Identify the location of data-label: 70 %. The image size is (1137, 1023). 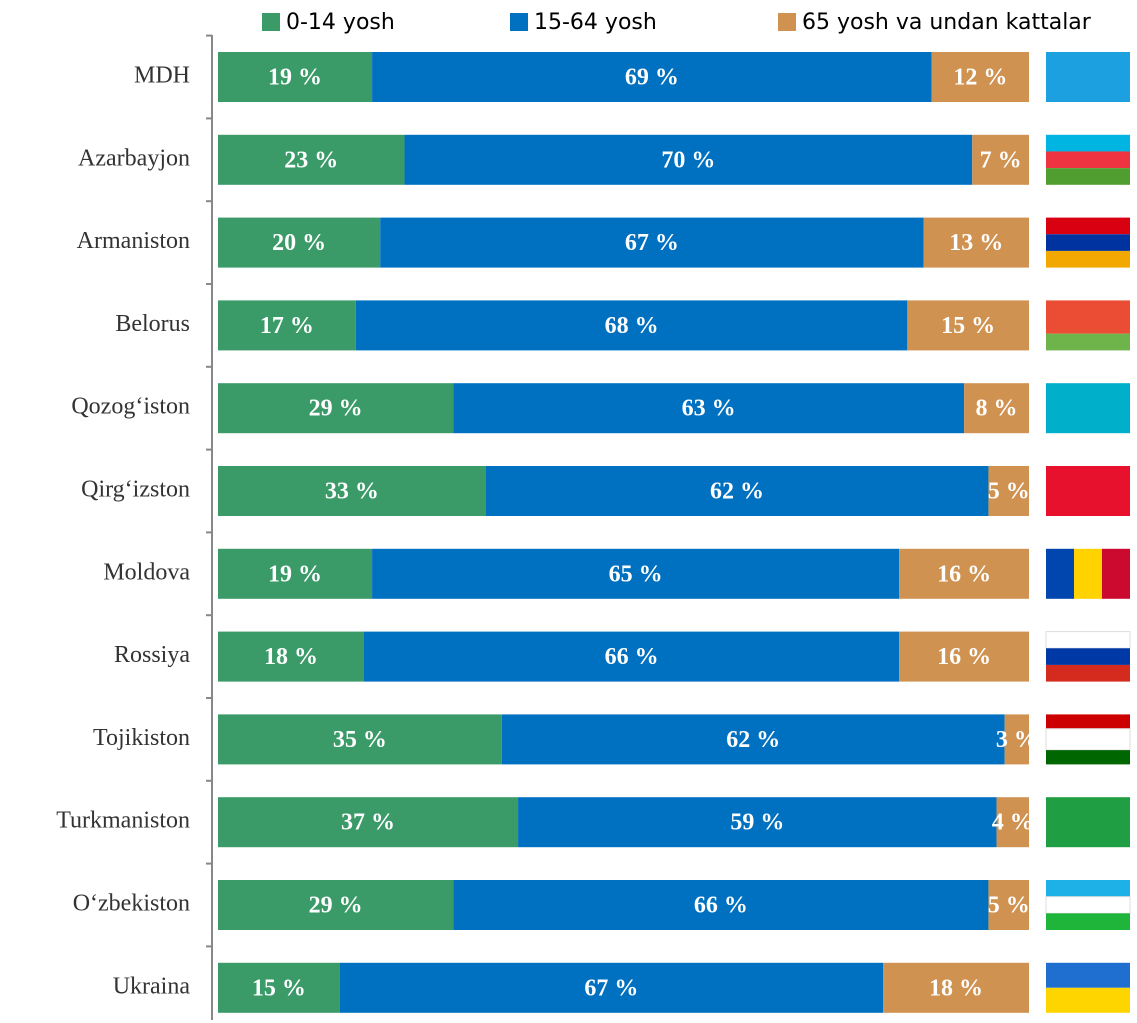
(688, 160).